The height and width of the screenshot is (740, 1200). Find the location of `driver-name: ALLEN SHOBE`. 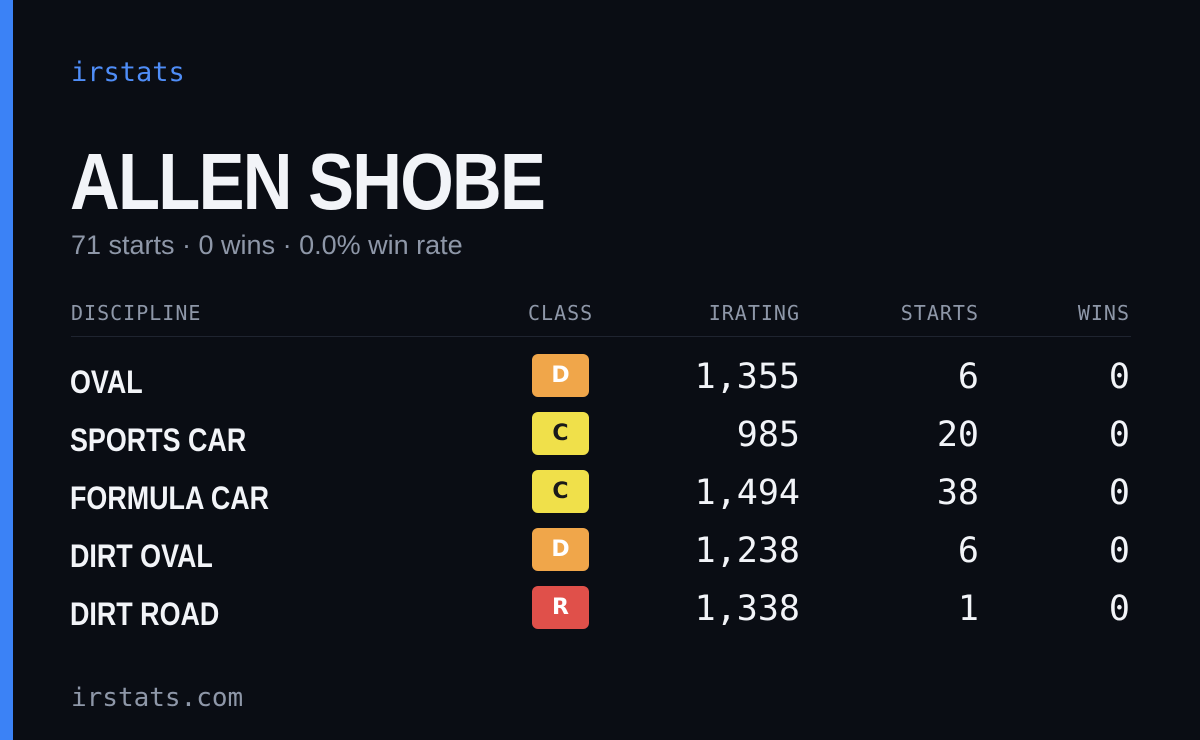

driver-name: ALLEN SHOBE is located at coordinates (308, 181).